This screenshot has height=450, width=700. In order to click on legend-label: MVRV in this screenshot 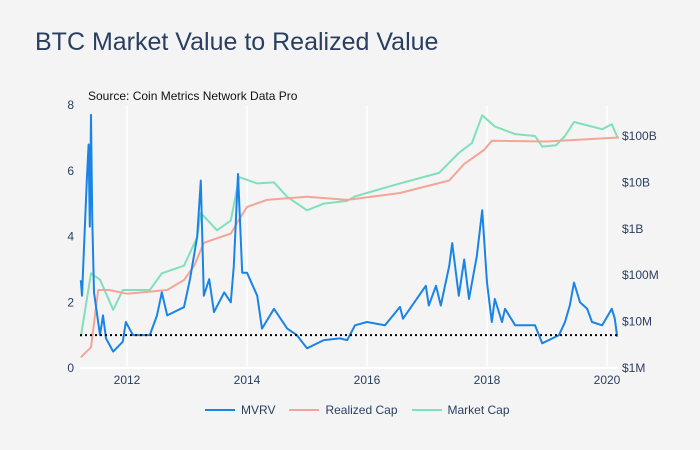, I will do `click(258, 410)`.